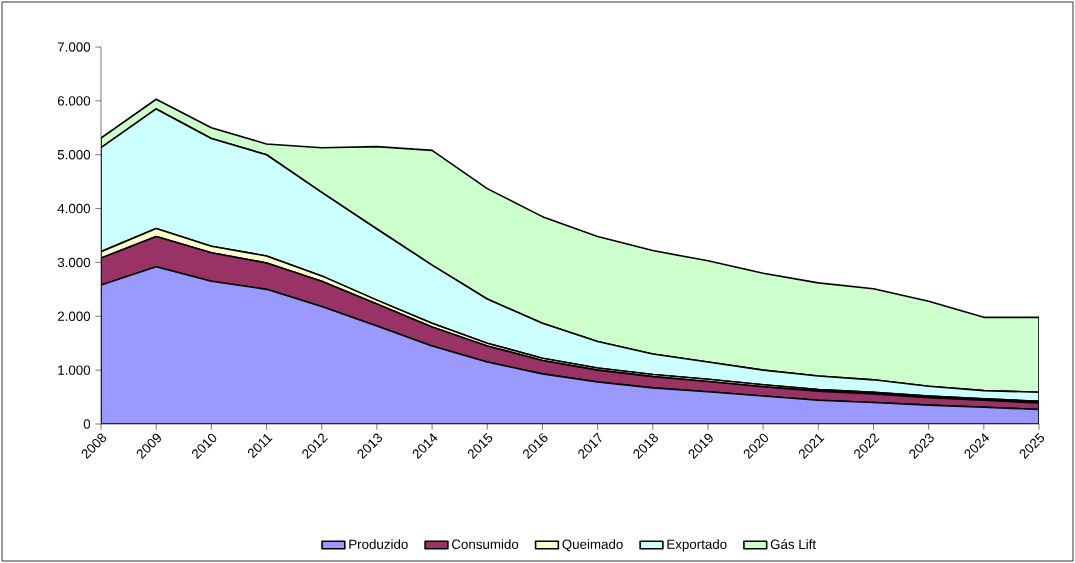 Image resolution: width=1075 pixels, height=563 pixels. Describe the element at coordinates (697, 545) in the screenshot. I see `legend-label: Exportado` at that location.